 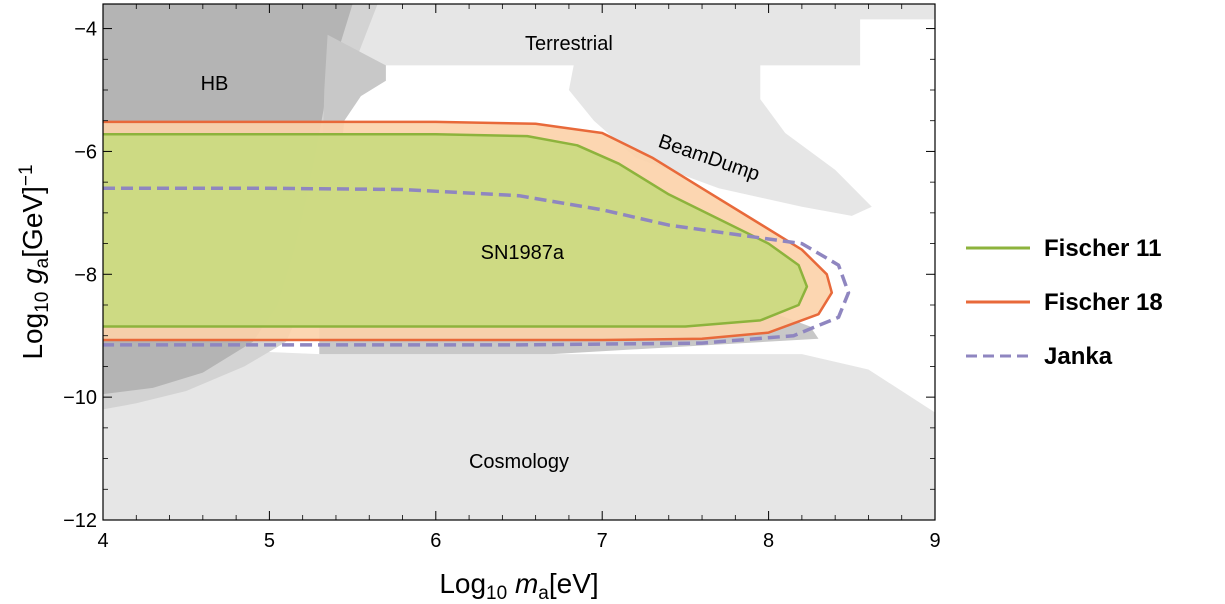 What do you see at coordinates (602, 541) in the screenshot?
I see `x-tick-label: 7` at bounding box center [602, 541].